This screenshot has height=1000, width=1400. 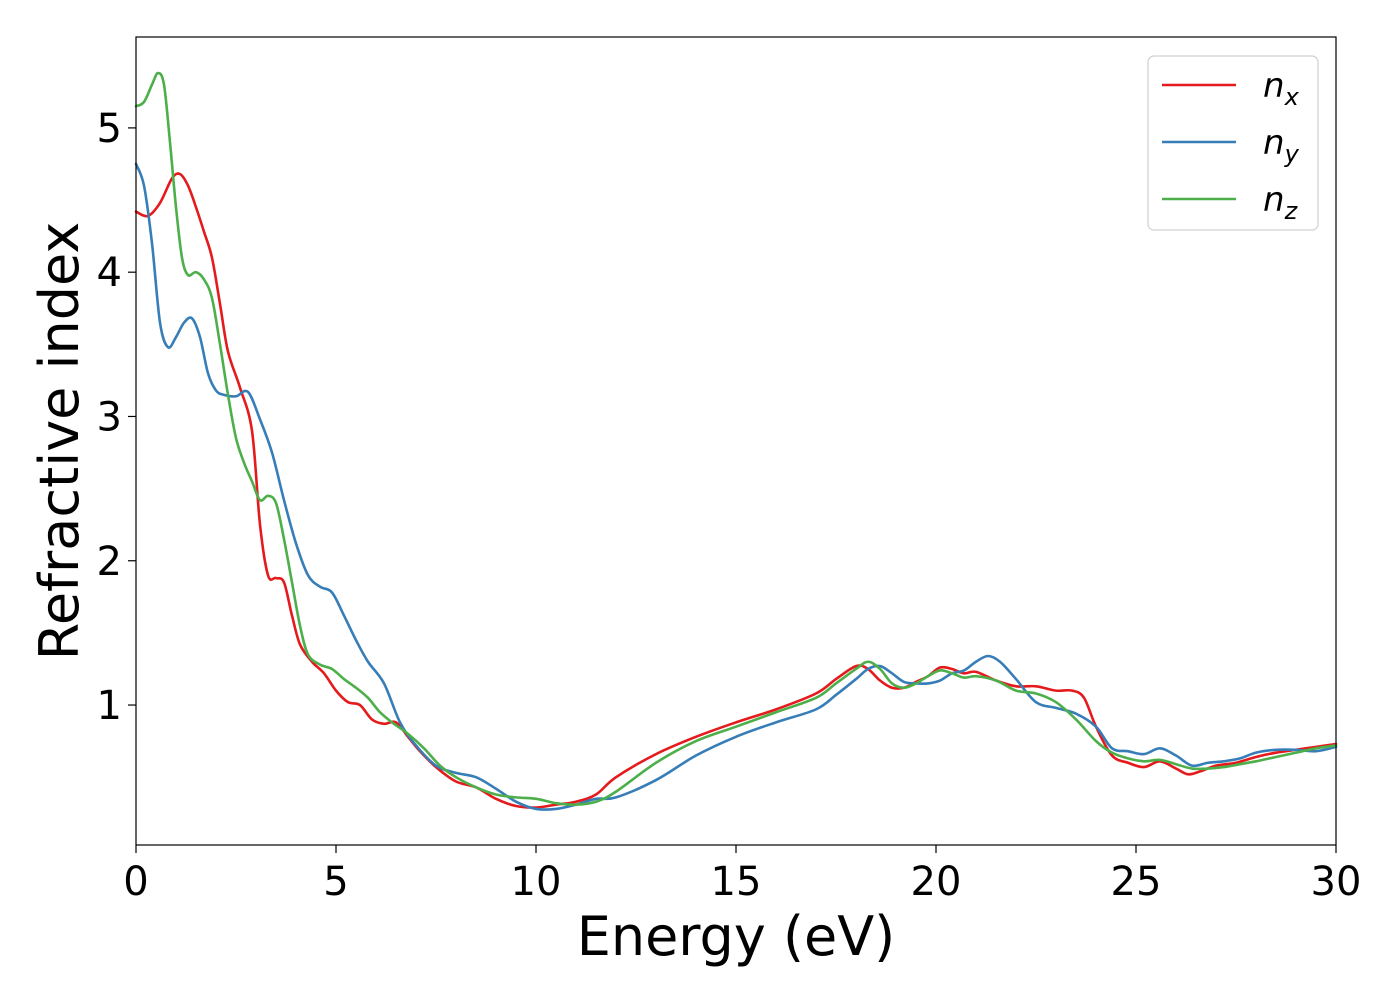 I want to click on x-axis-label: Energy (eV), so click(x=736, y=936).